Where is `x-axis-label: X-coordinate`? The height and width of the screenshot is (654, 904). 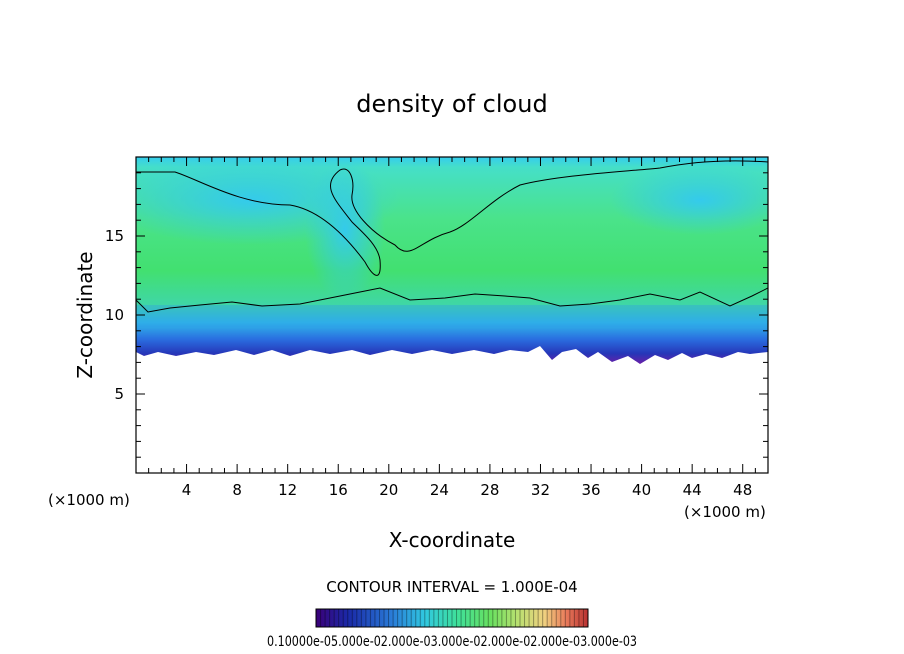
x-axis-label: X-coordinate is located at coordinates (452, 540).